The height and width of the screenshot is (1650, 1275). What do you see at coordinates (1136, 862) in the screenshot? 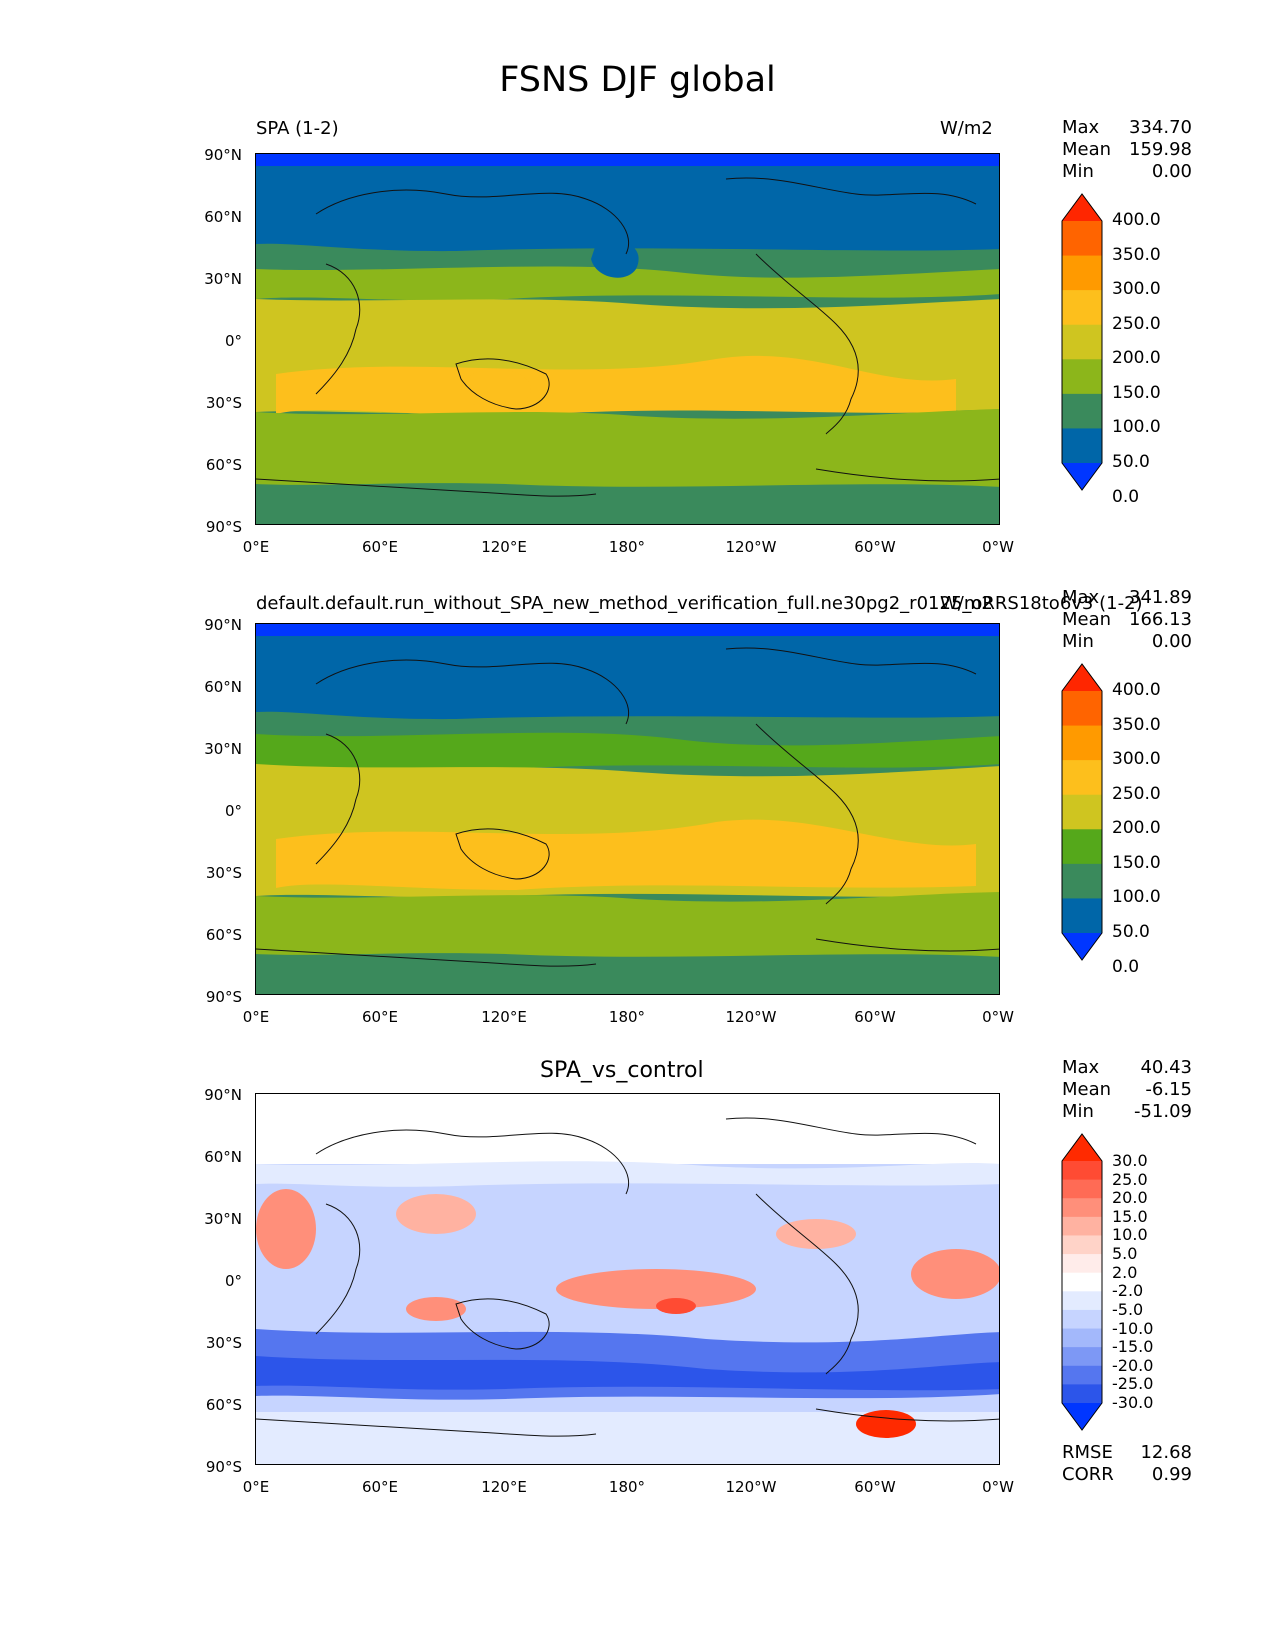
I see `colorbar-tick-label: 150.0` at bounding box center [1136, 862].